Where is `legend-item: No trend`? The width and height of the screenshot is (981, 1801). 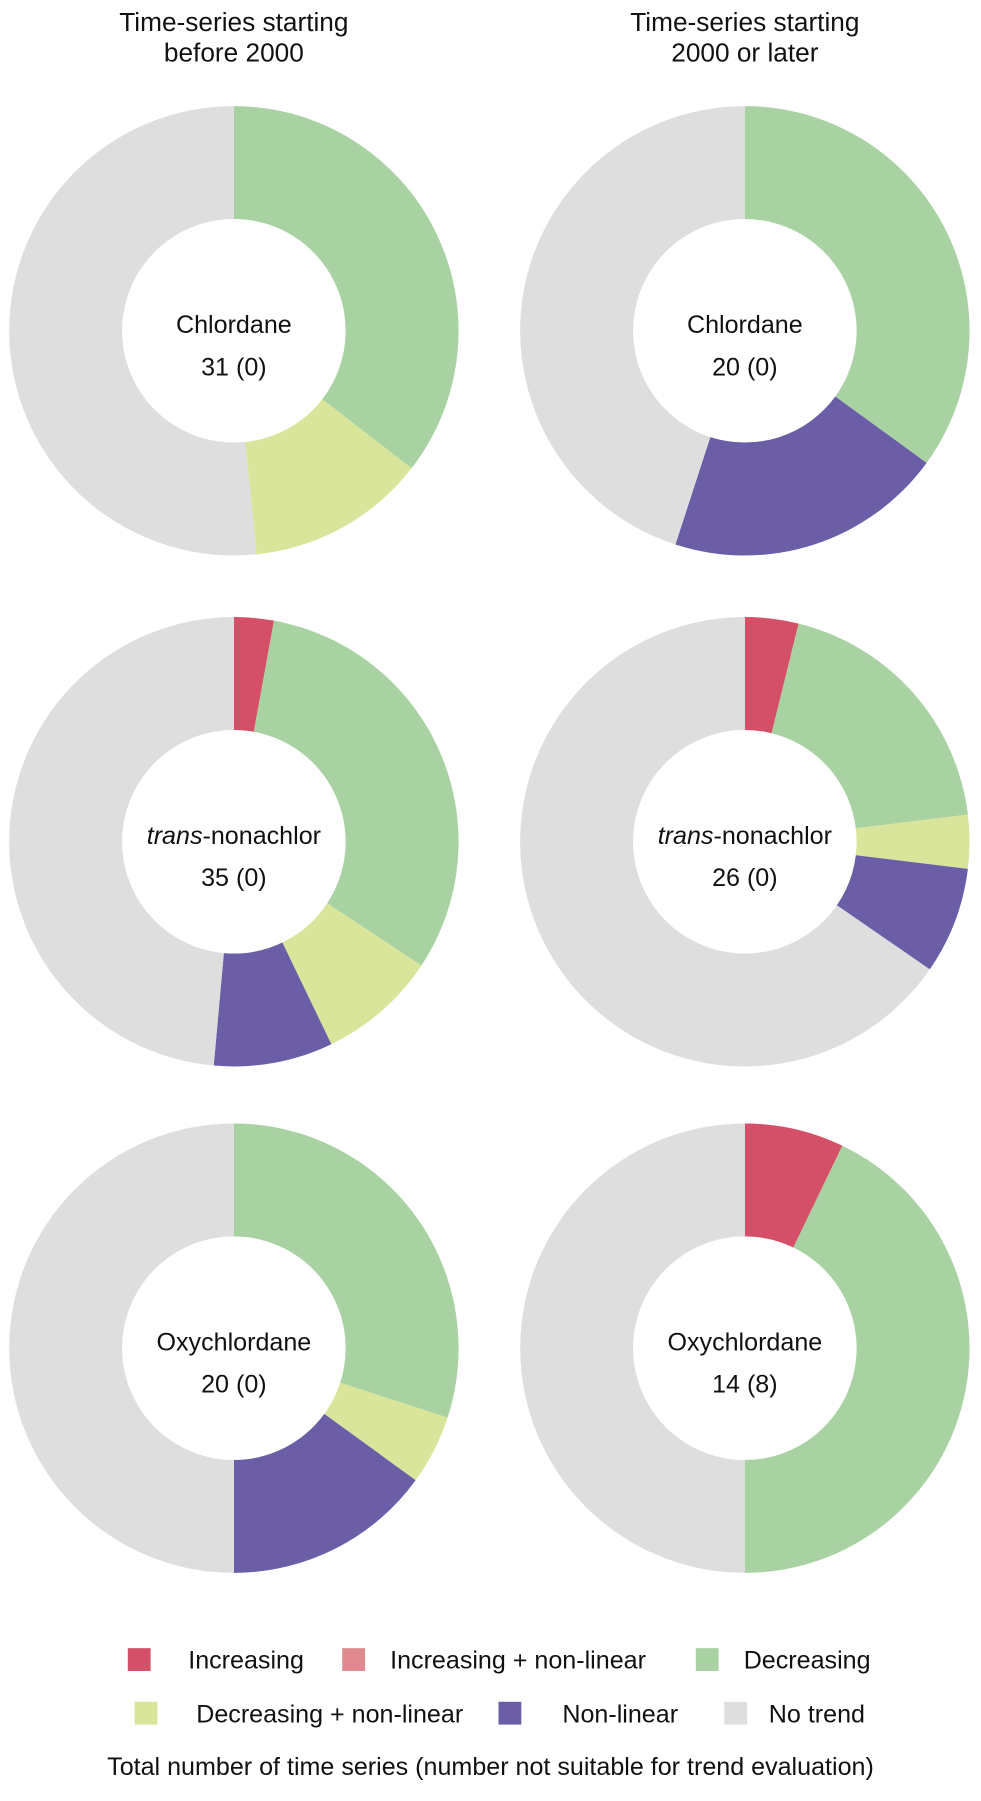
legend-item: No trend is located at coordinates (794, 1714).